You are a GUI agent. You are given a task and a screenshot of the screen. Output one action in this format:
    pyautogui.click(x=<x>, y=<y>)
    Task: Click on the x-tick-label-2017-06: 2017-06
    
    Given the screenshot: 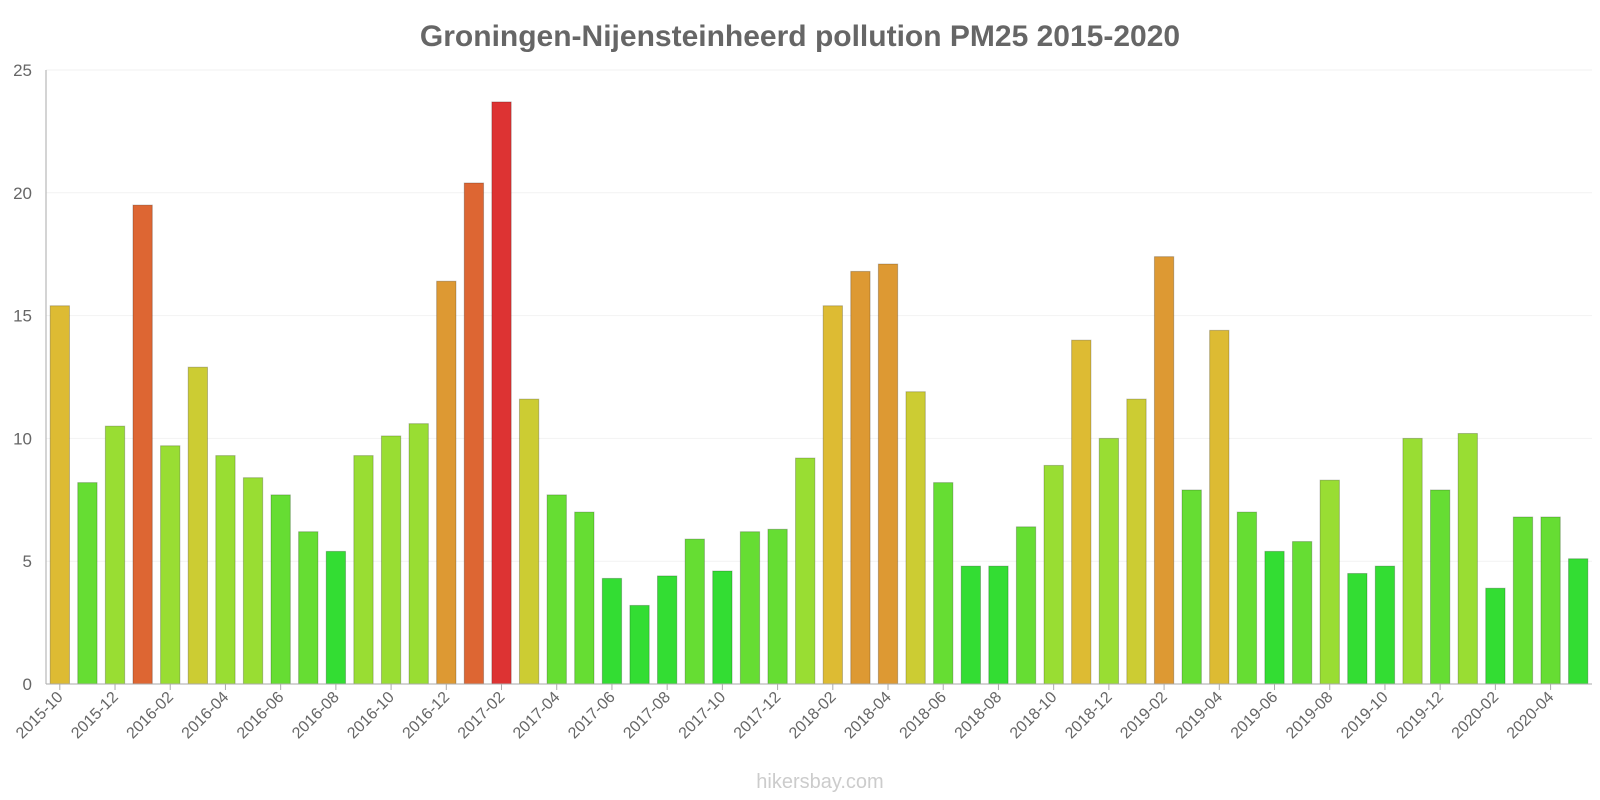 What is the action you would take?
    pyautogui.click(x=592, y=716)
    